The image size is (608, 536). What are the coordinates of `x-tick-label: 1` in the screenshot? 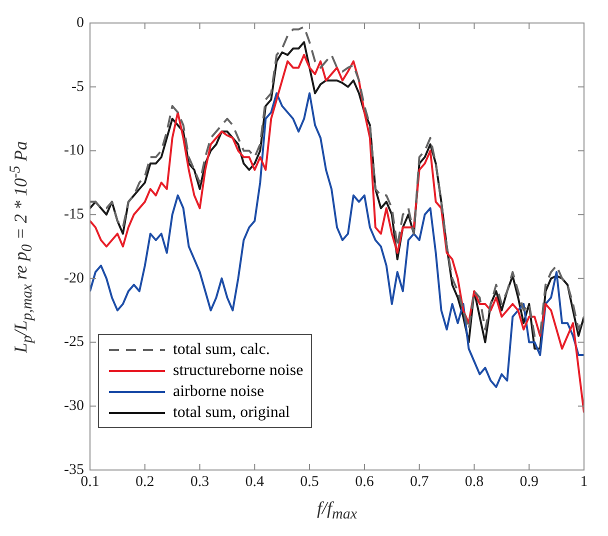 It's located at (584, 482).